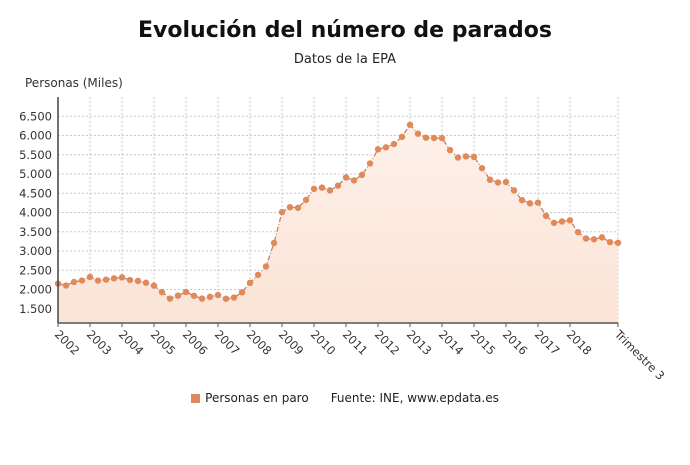 The height and width of the screenshot is (465, 690). I want to click on x-tick-label: 2004, so click(131, 342).